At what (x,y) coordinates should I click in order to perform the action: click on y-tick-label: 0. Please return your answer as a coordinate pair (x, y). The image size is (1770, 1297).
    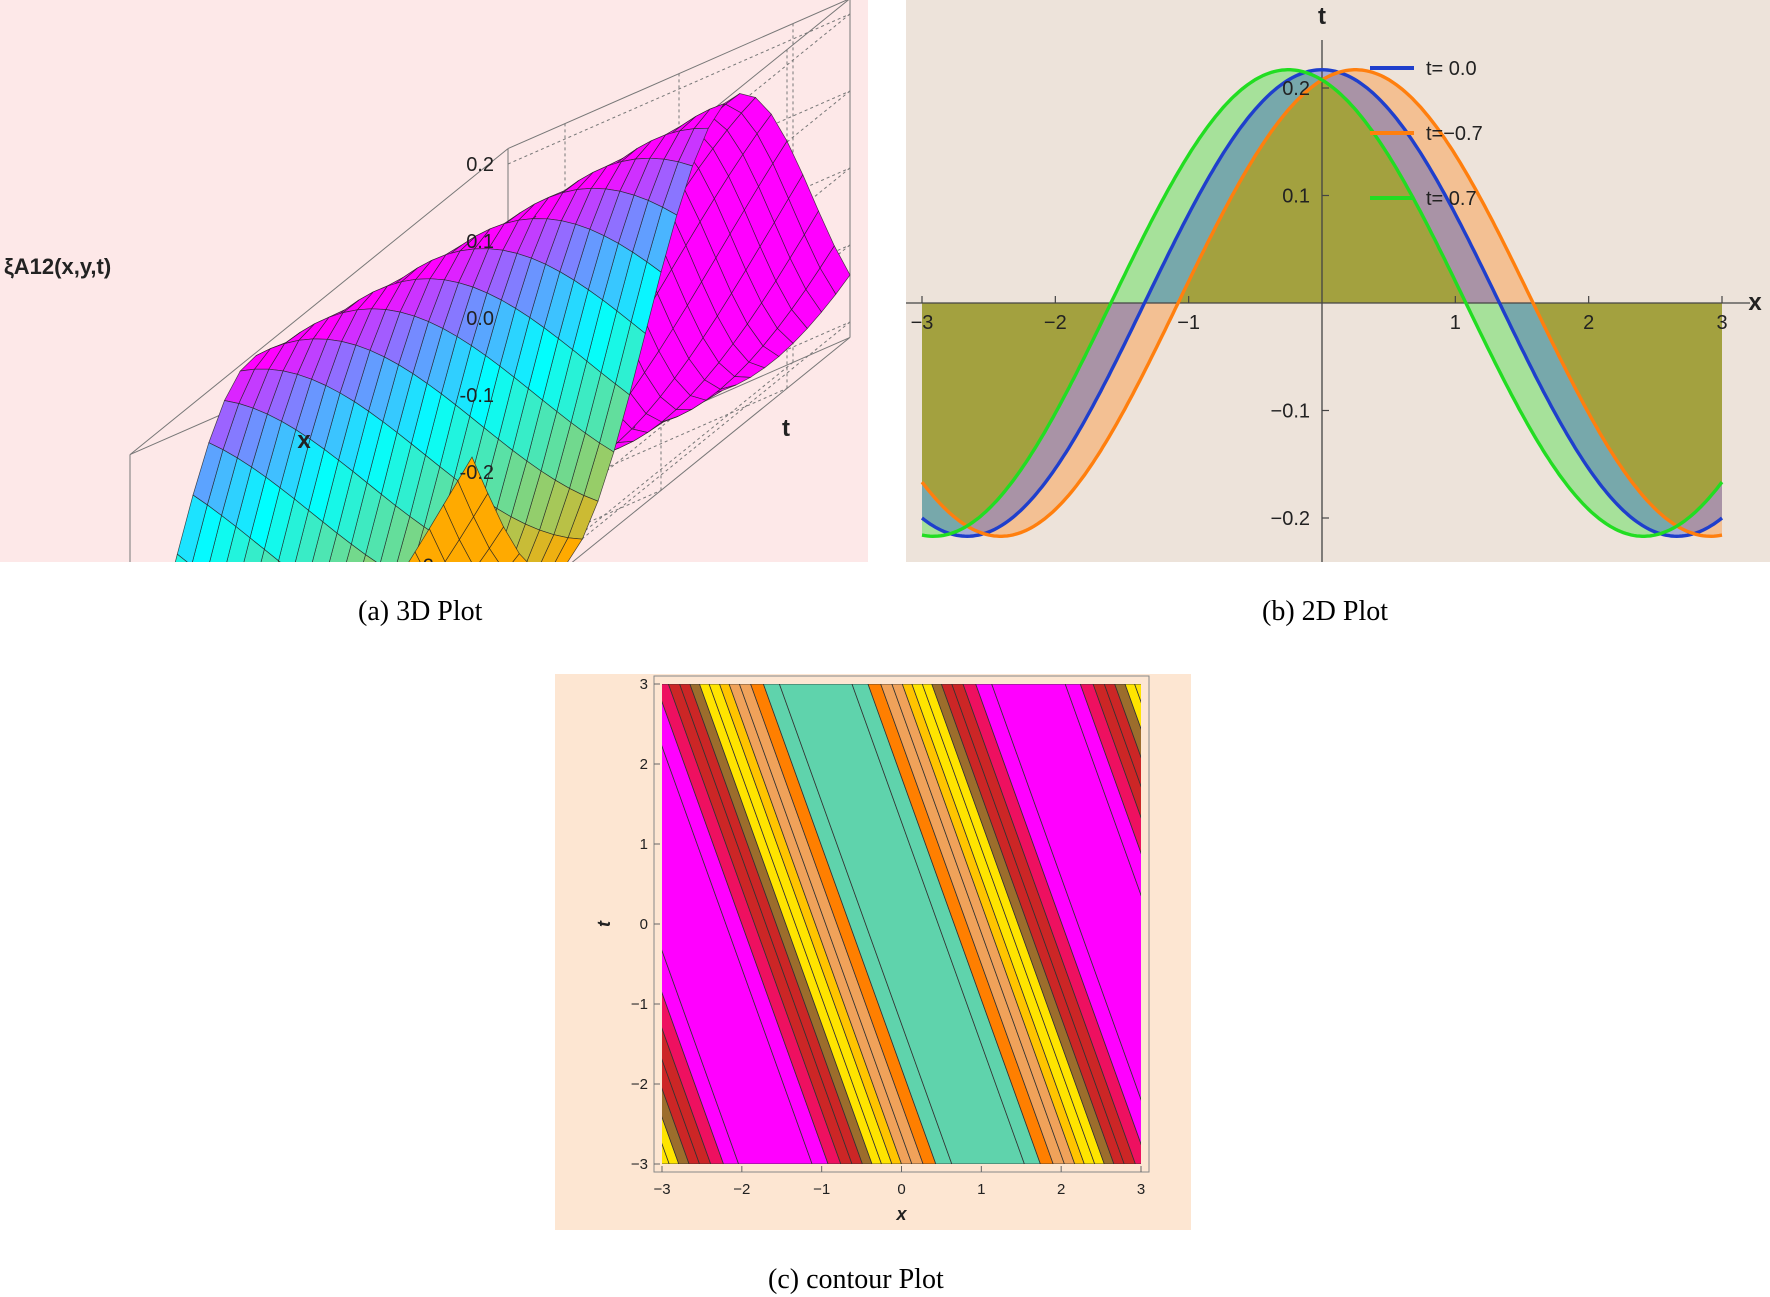
    Looking at the image, I should click on (644, 924).